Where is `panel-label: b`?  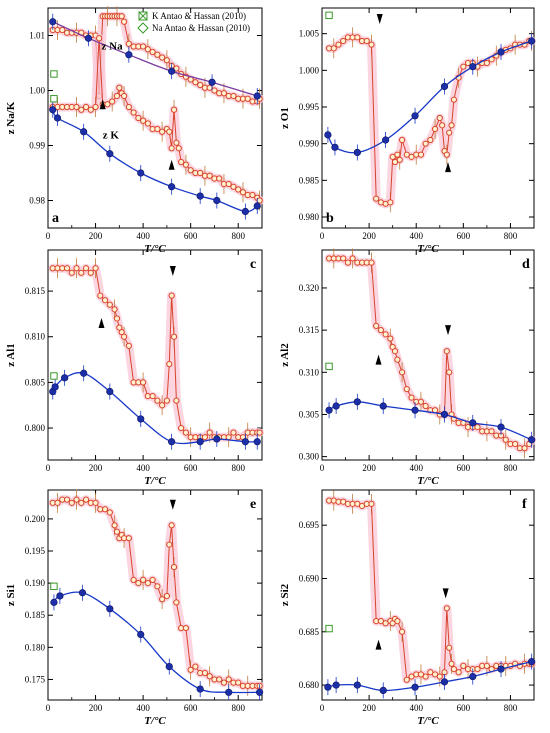
panel-label: b is located at coordinates (330, 218).